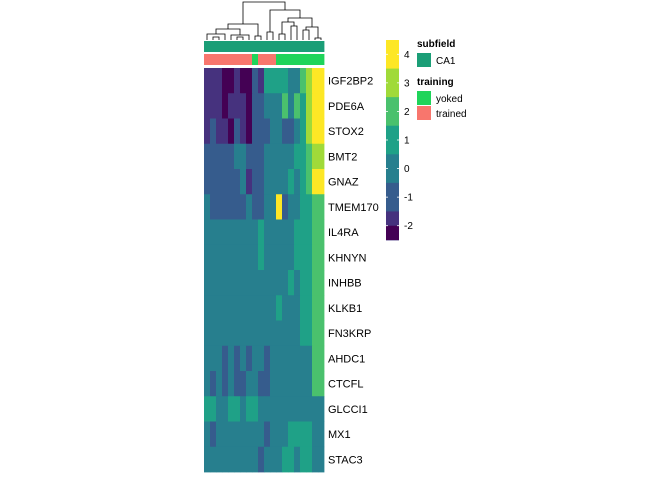 The width and height of the screenshot is (672, 480). I want to click on training-legend-title: training, so click(435, 82).